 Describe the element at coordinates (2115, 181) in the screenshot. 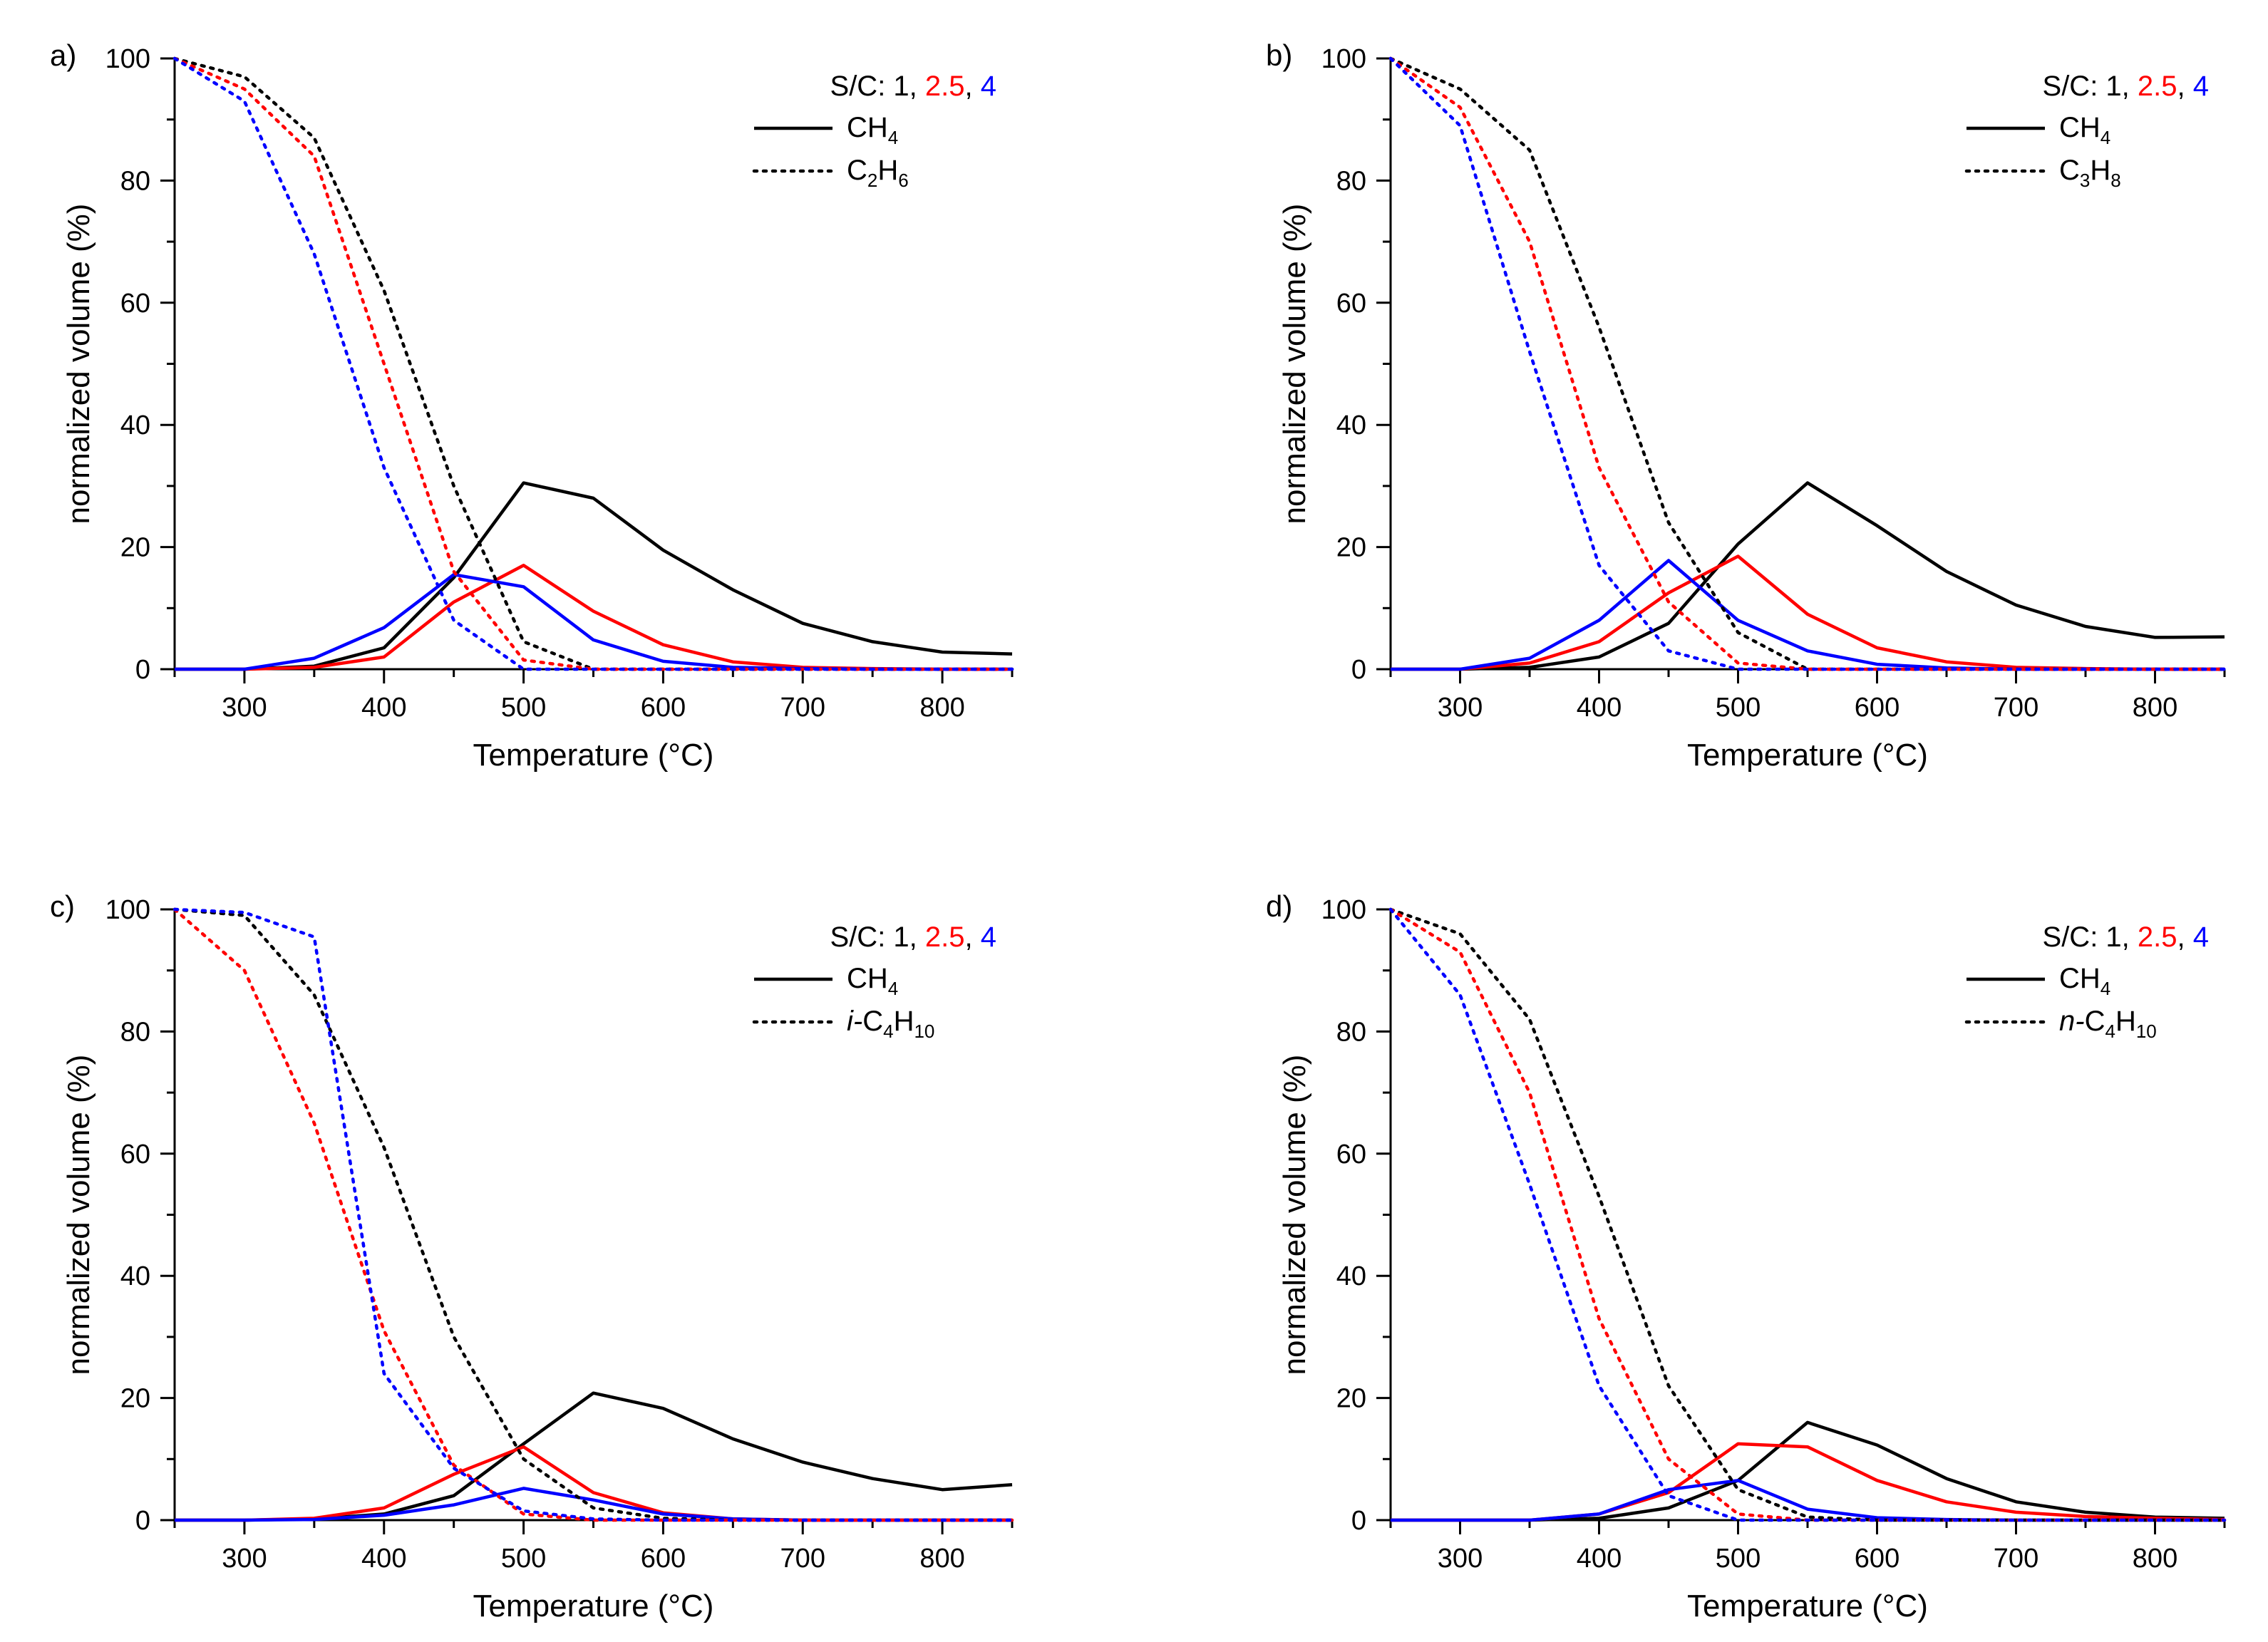

I see `legend-feed-subscript: 8` at that location.